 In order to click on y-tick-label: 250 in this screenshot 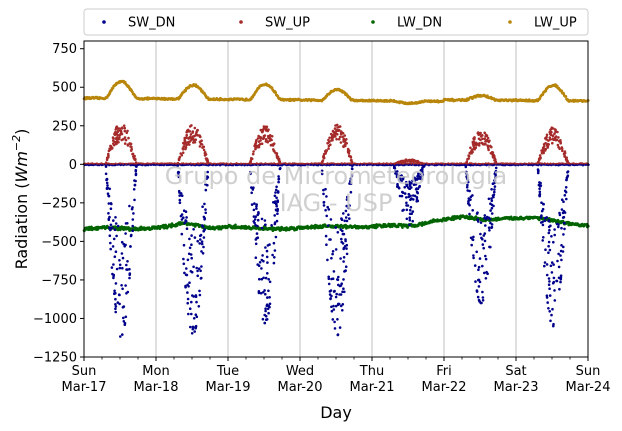, I will do `click(64, 126)`.